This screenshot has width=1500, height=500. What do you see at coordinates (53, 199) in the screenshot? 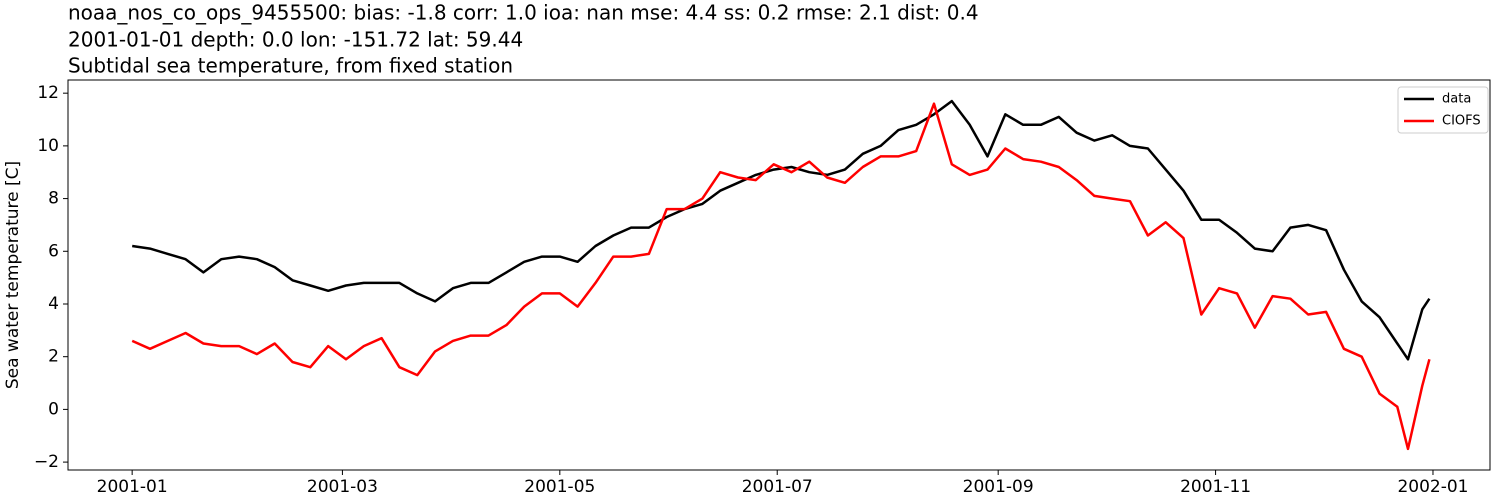
I see `y-tick-label: 8` at bounding box center [53, 199].